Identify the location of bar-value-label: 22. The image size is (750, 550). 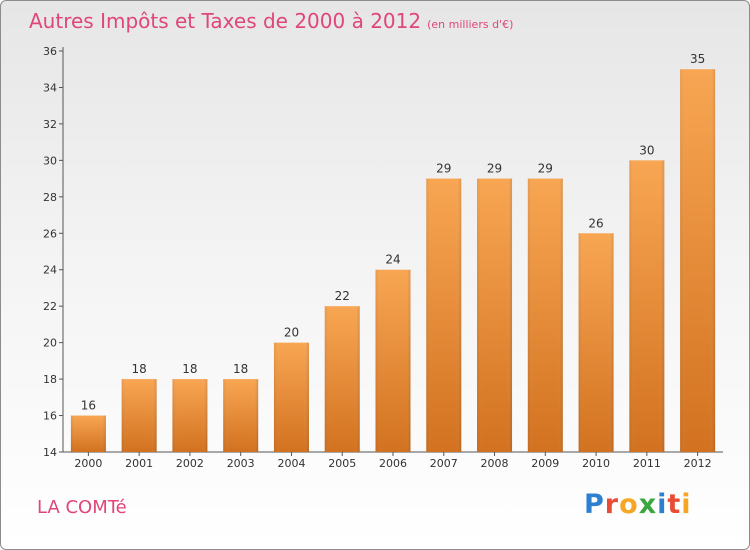
(342, 296).